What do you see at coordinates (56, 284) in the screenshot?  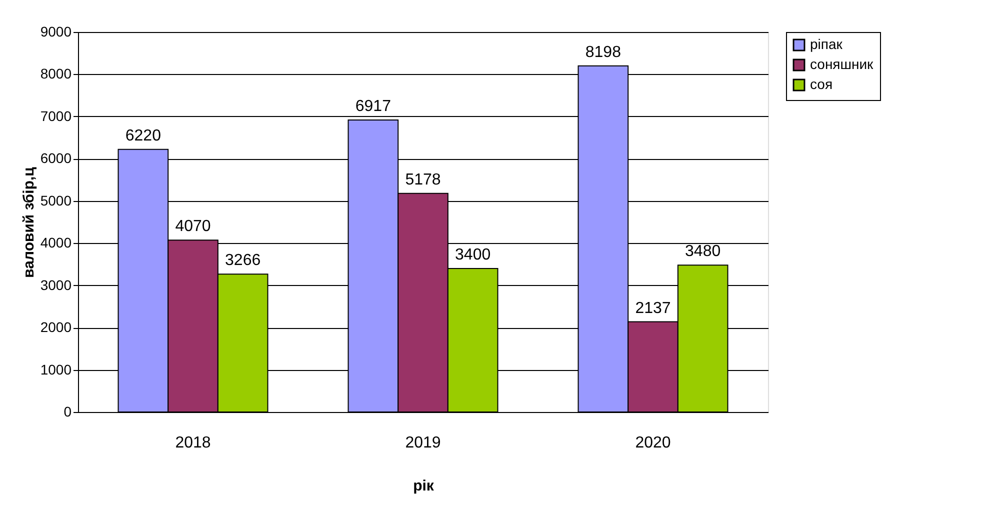 I see `y-tick-label: 3000` at bounding box center [56, 284].